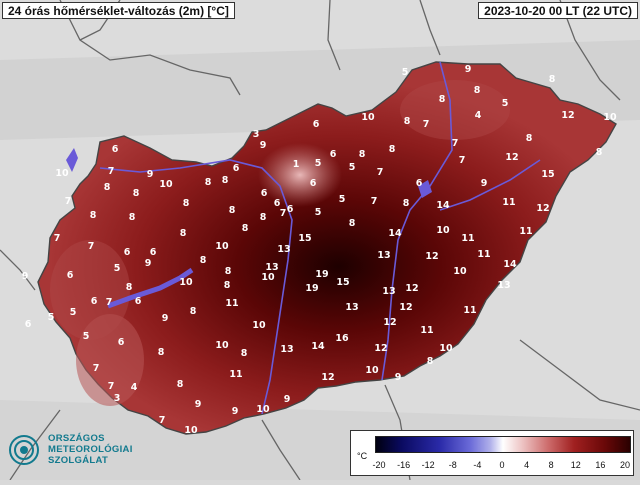 The width and height of the screenshot is (640, 485). What do you see at coordinates (455, 110) in the screenshot?
I see `cool-zone-northeast` at bounding box center [455, 110].